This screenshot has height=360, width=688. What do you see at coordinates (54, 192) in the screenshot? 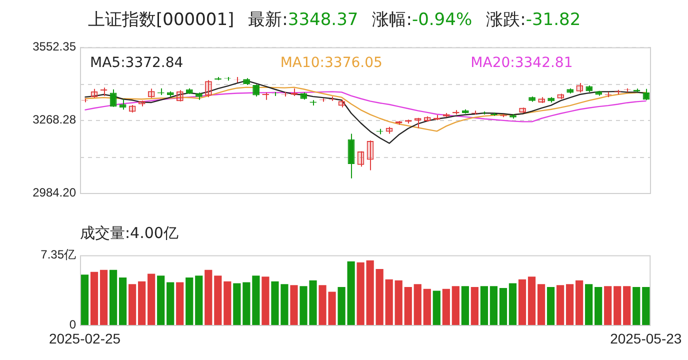
I see `y-tick-label: 2984.20` at bounding box center [54, 192].